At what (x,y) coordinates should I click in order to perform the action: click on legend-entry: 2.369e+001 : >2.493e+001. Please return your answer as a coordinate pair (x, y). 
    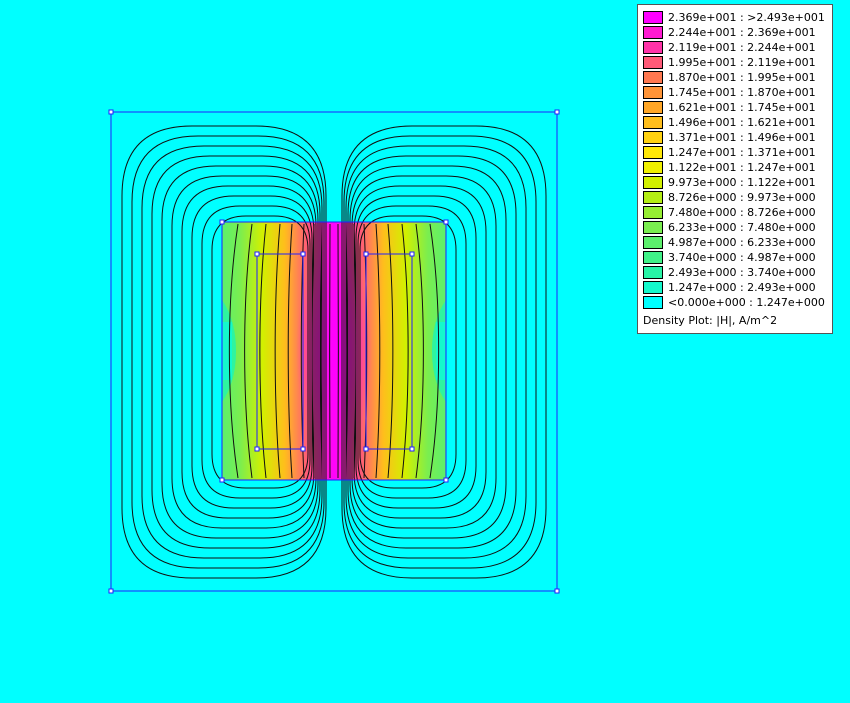
    Looking at the image, I should click on (734, 17).